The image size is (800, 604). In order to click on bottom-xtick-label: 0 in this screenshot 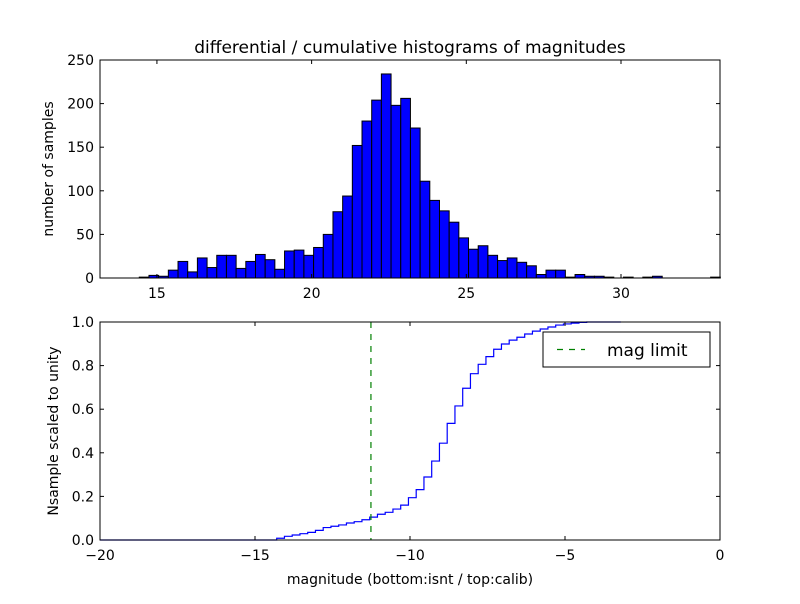, I will do `click(720, 556)`.